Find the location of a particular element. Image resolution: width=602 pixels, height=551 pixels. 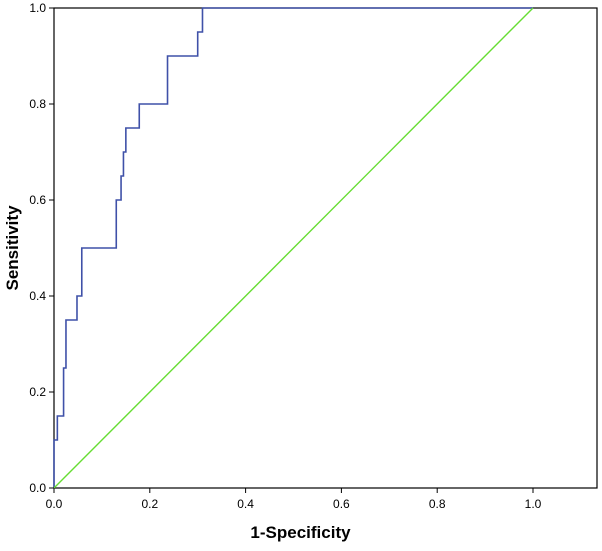

y-tick-label: 0.2 is located at coordinates (37, 392).